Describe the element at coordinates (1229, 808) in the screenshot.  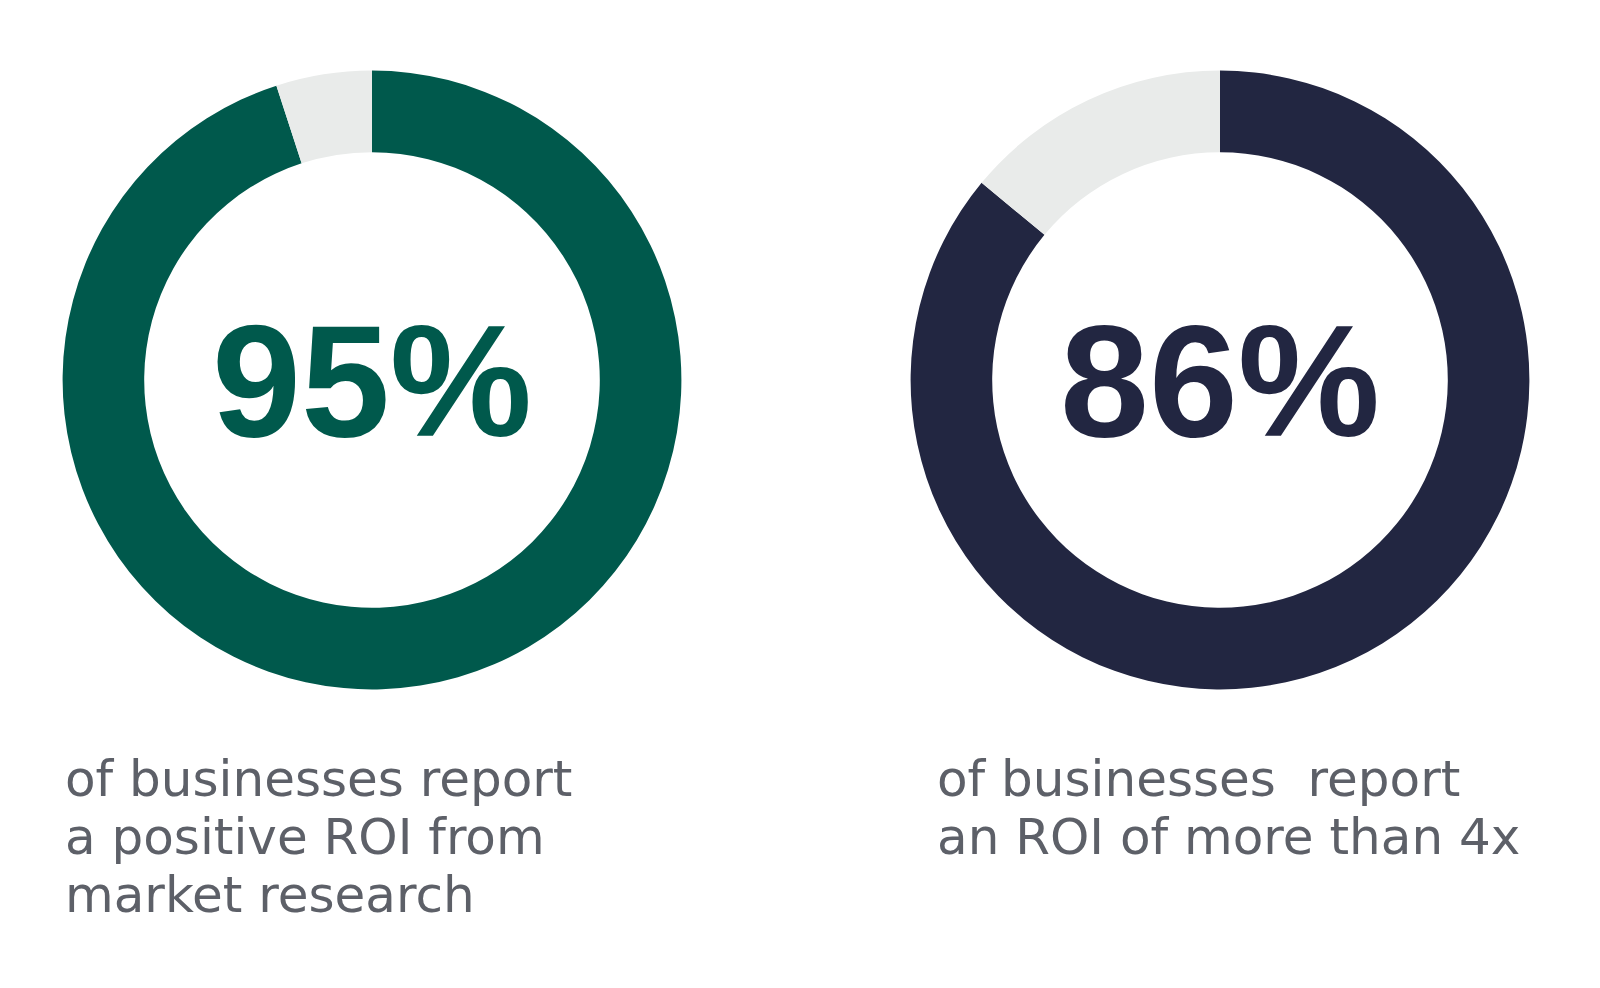
I see `text: of businesses report an ROI of more than 4x` at that location.